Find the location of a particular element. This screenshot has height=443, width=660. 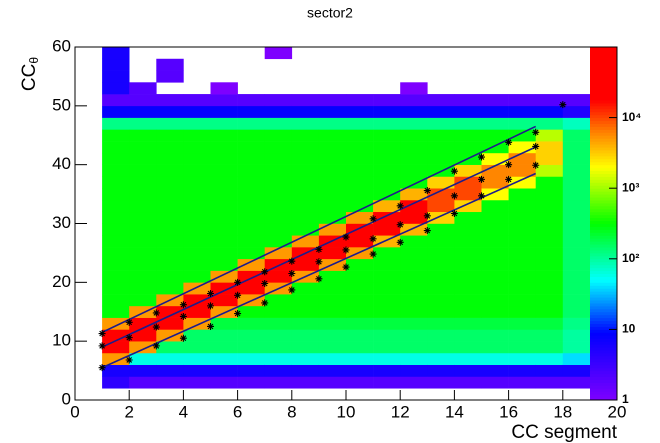

x-tick-label: 0 is located at coordinates (74, 411).